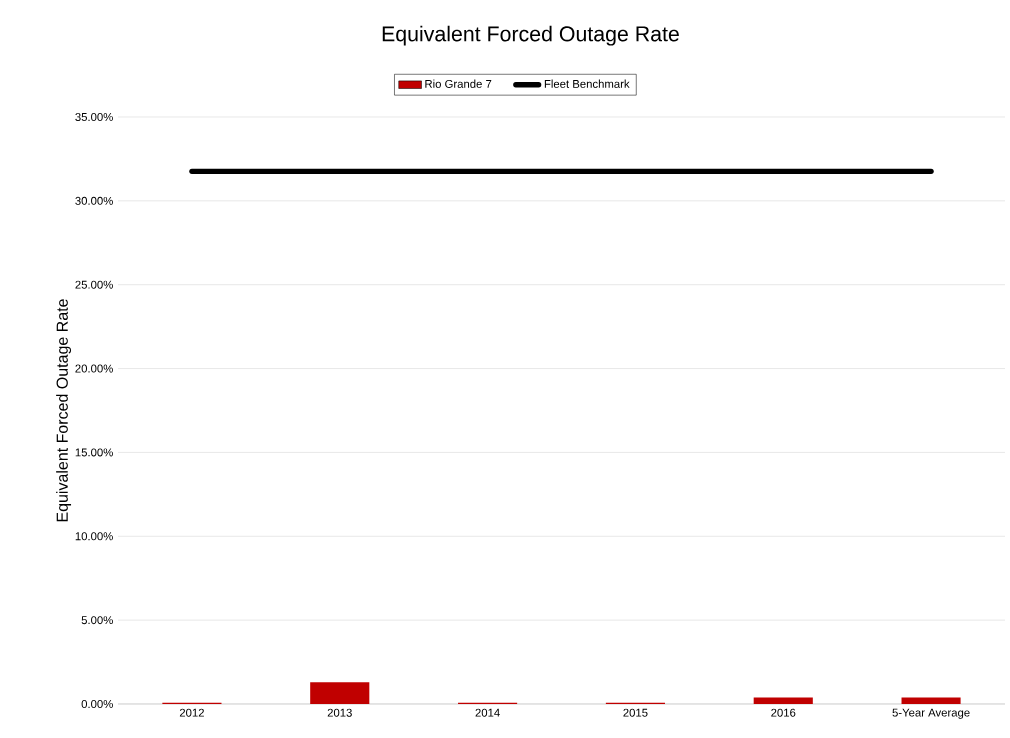 This screenshot has width=1010, height=738. Describe the element at coordinates (94, 284) in the screenshot. I see `y-tick-label: 25.00%` at that location.